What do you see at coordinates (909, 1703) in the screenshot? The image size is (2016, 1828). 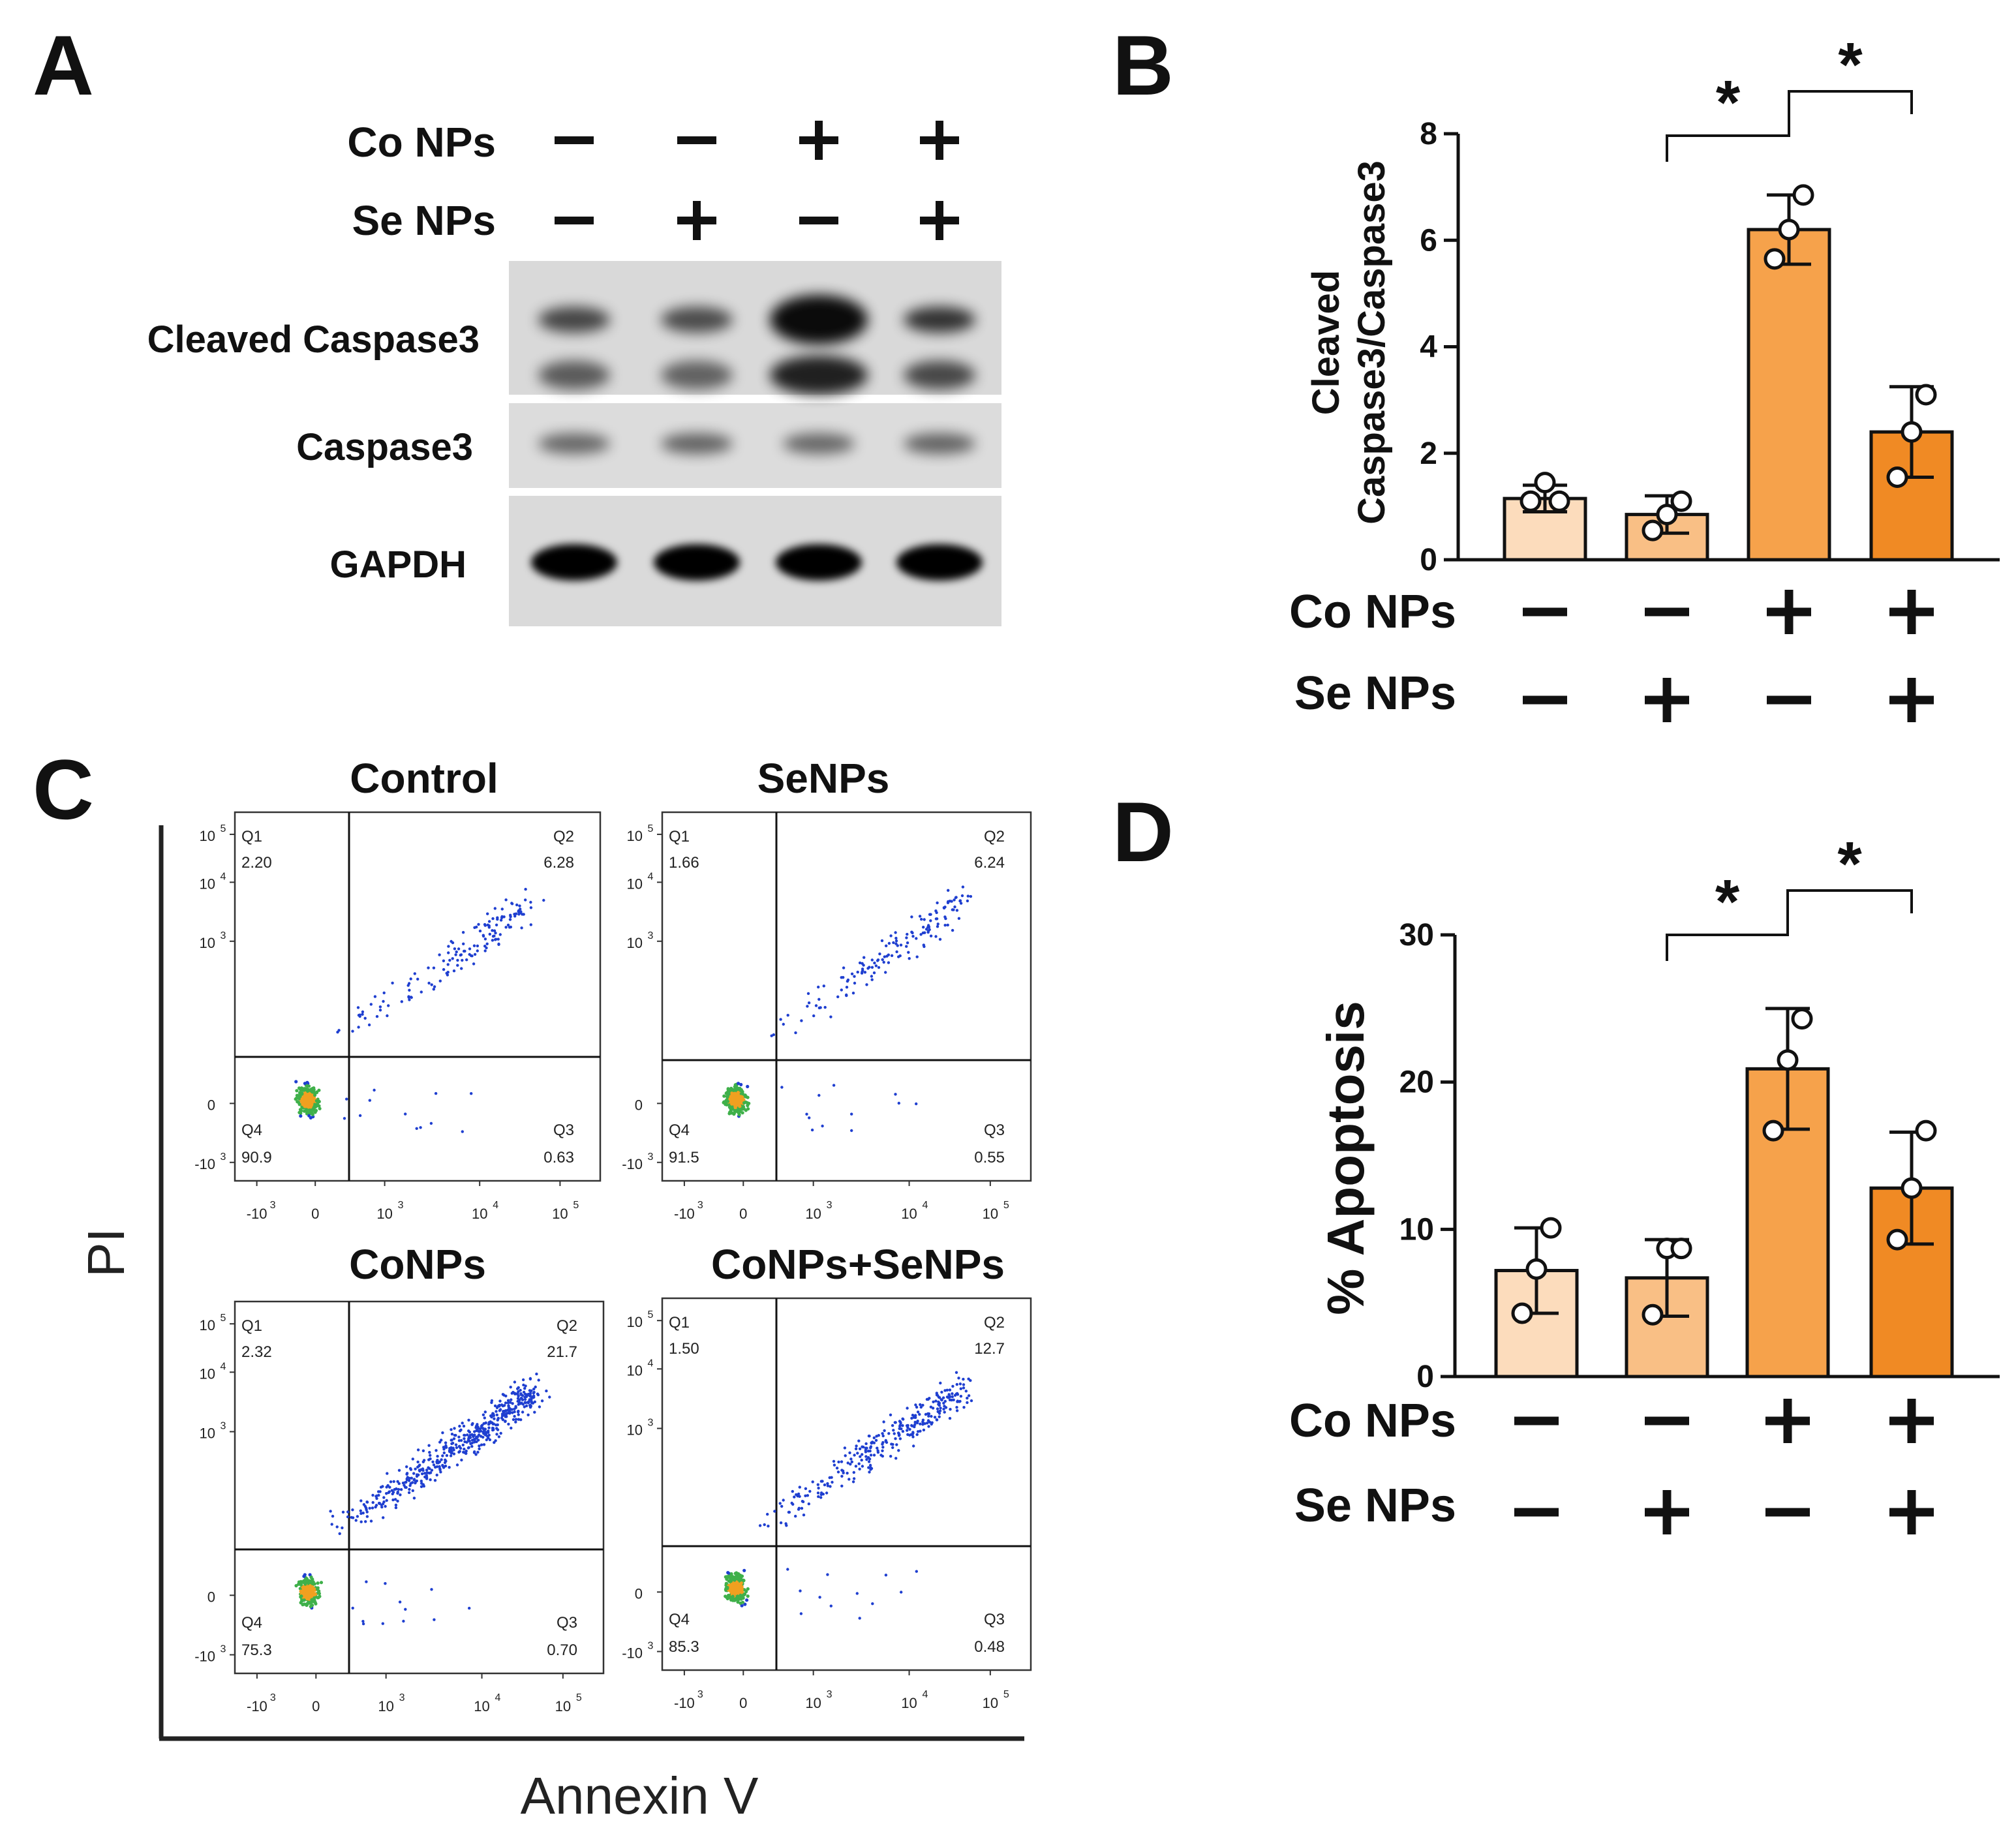 I see `flow-plot-4-xtick-4: 10` at bounding box center [909, 1703].